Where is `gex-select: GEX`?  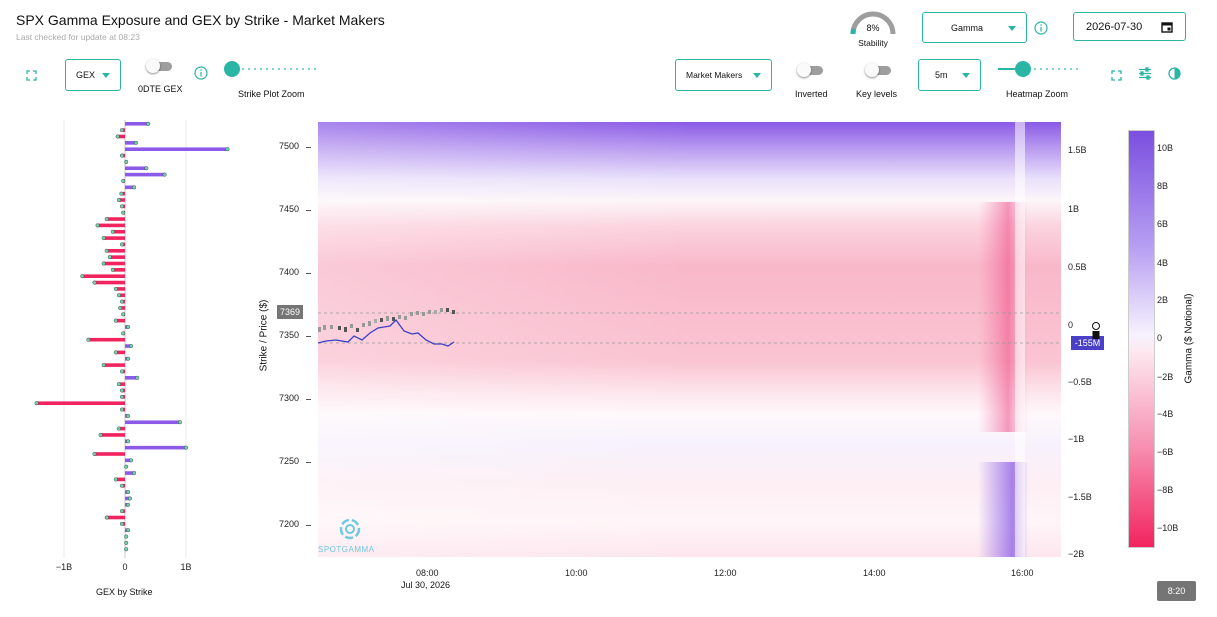 gex-select: GEX is located at coordinates (93, 75).